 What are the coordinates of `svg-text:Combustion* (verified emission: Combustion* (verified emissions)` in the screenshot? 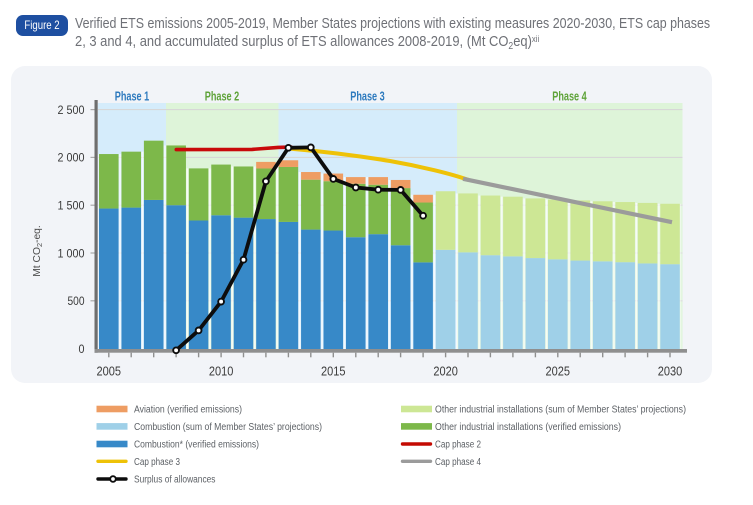 It's located at (196, 445).